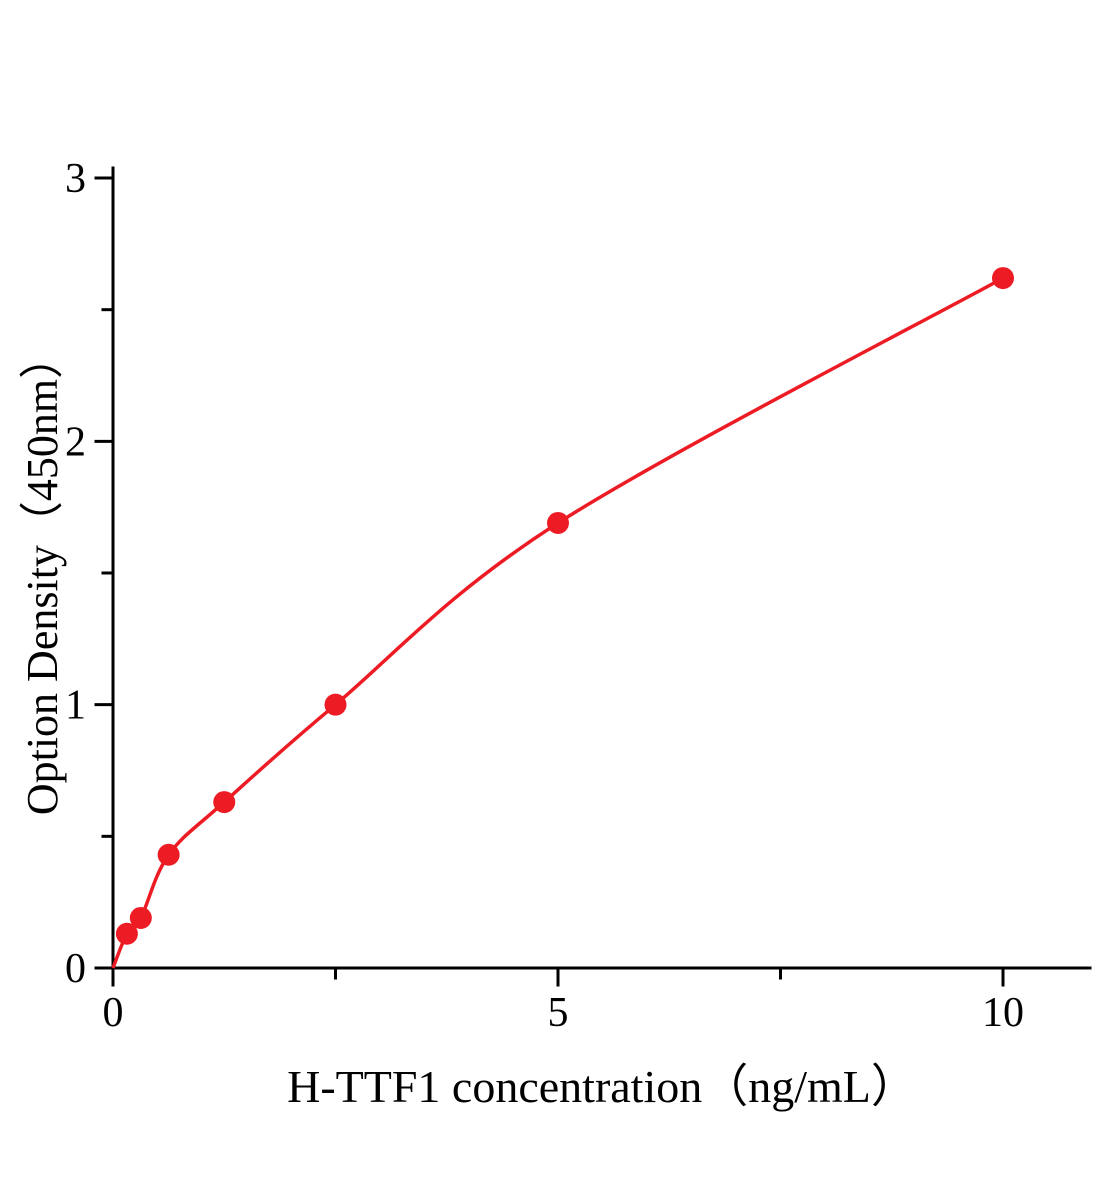 The height and width of the screenshot is (1200, 1104). What do you see at coordinates (113, 1013) in the screenshot?
I see `x-tick-label: 0` at bounding box center [113, 1013].